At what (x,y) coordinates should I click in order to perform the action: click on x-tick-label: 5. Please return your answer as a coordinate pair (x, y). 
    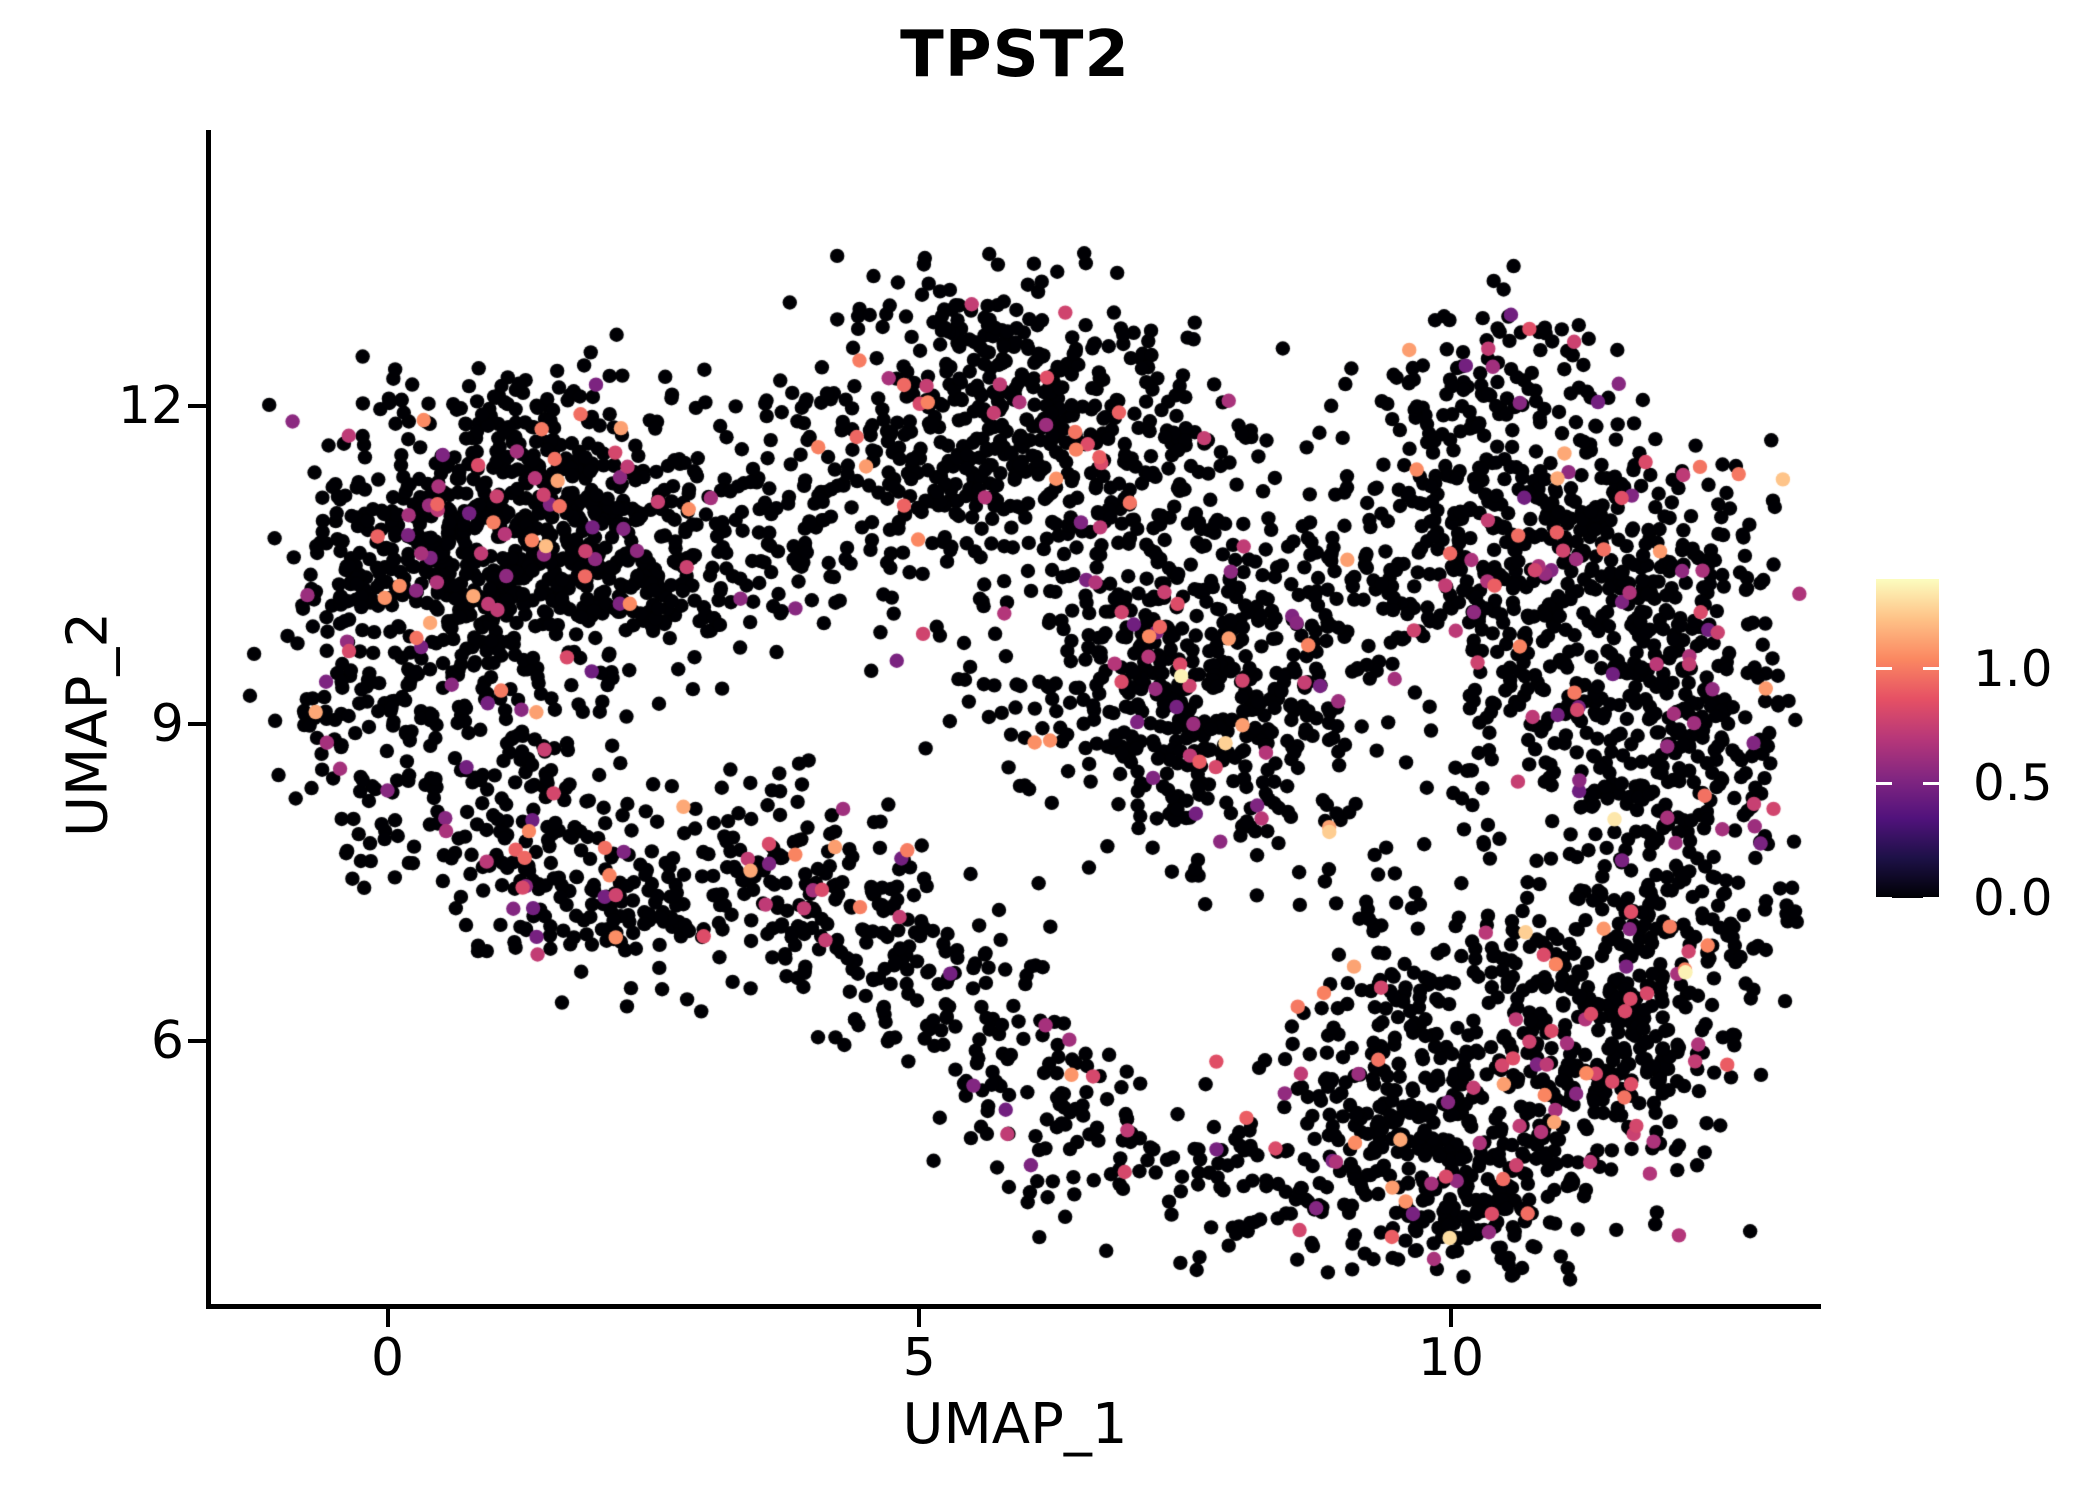
    Looking at the image, I should click on (919, 1358).